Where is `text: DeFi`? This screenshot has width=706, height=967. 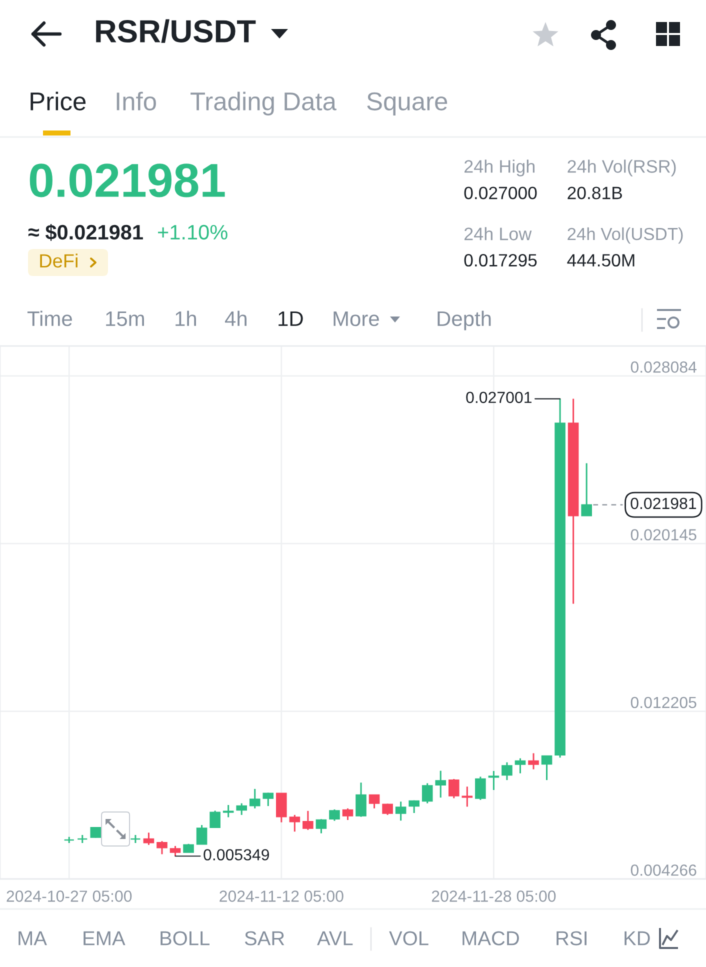 text: DeFi is located at coordinates (59, 261).